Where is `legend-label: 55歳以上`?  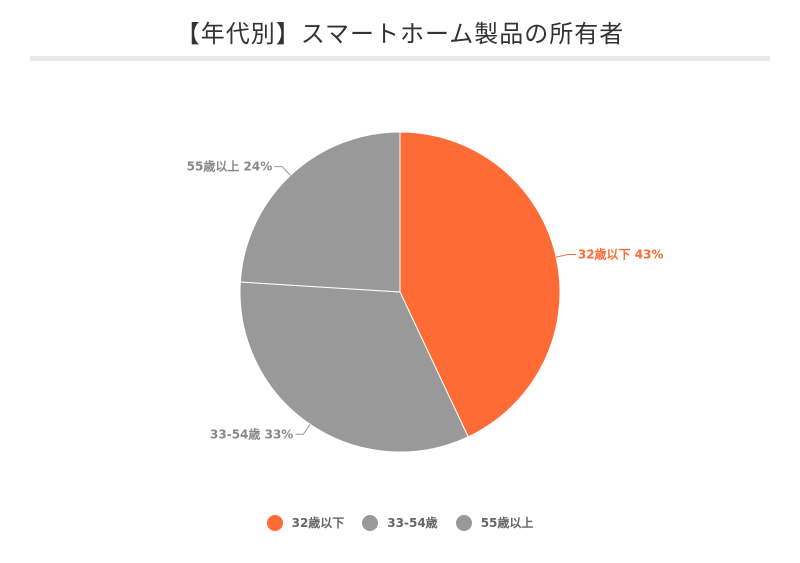 legend-label: 55歳以上 is located at coordinates (507, 523).